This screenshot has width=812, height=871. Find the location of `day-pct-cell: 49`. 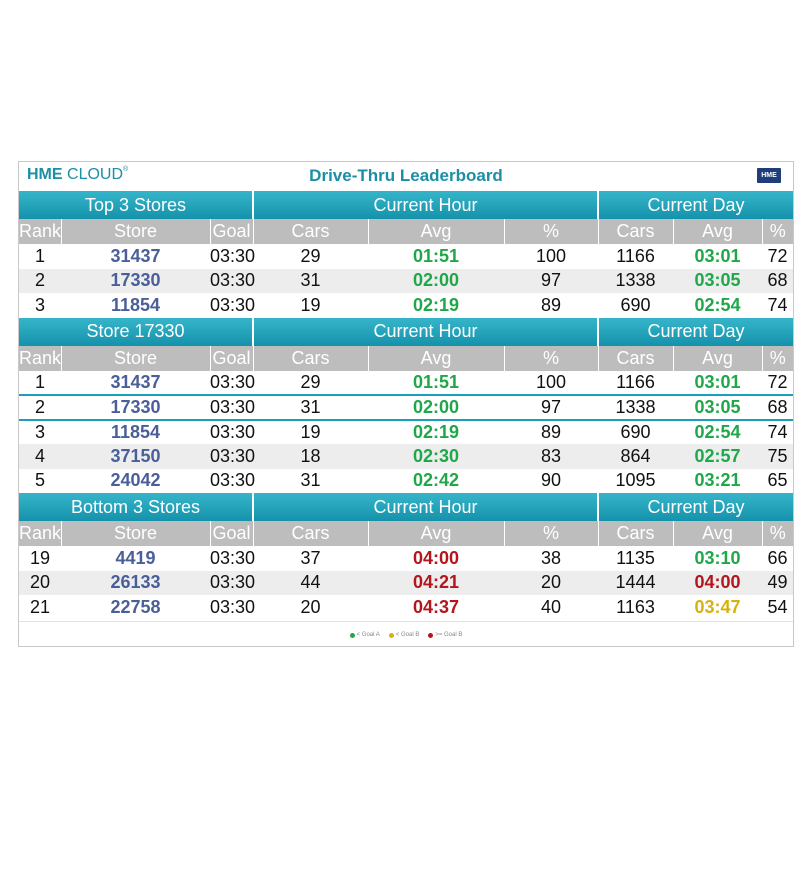

day-pct-cell: 49 is located at coordinates (778, 582).